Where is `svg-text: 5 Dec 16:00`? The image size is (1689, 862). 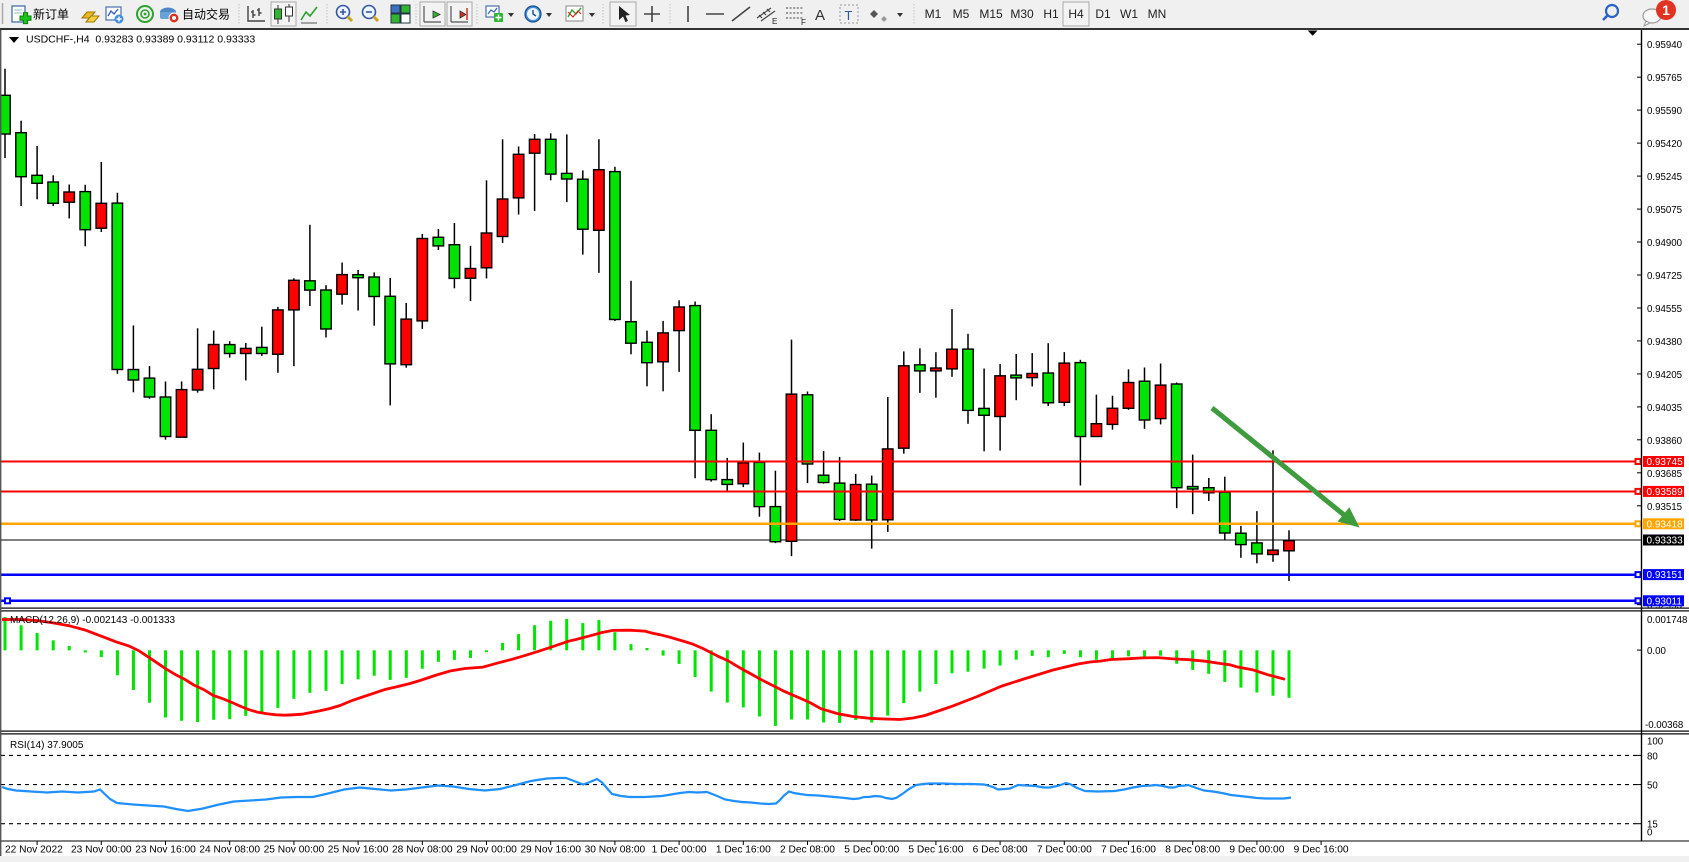 svg-text: 5 Dec 16:00 is located at coordinates (935, 850).